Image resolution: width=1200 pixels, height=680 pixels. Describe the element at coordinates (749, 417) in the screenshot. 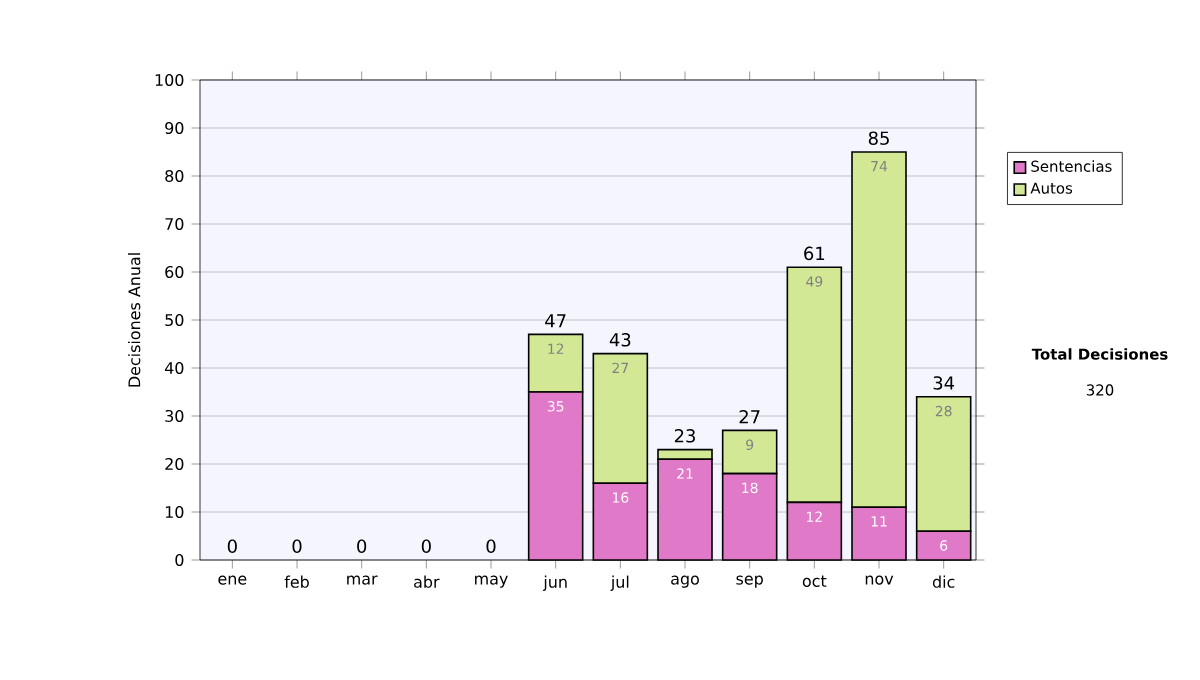

I see `total-label: 27` at that location.